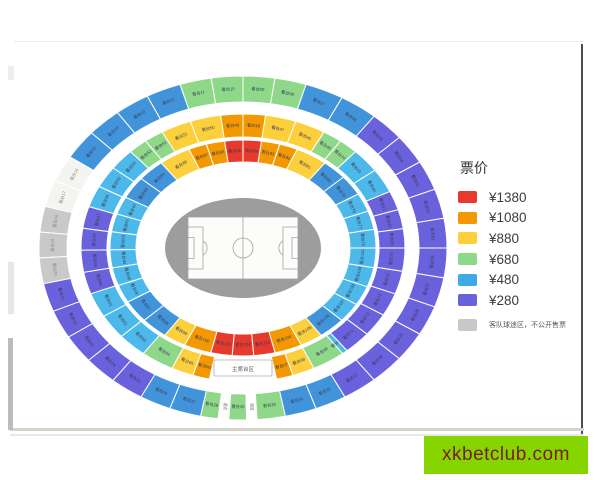  I want to click on section-label: 看台67, so click(281, 366).